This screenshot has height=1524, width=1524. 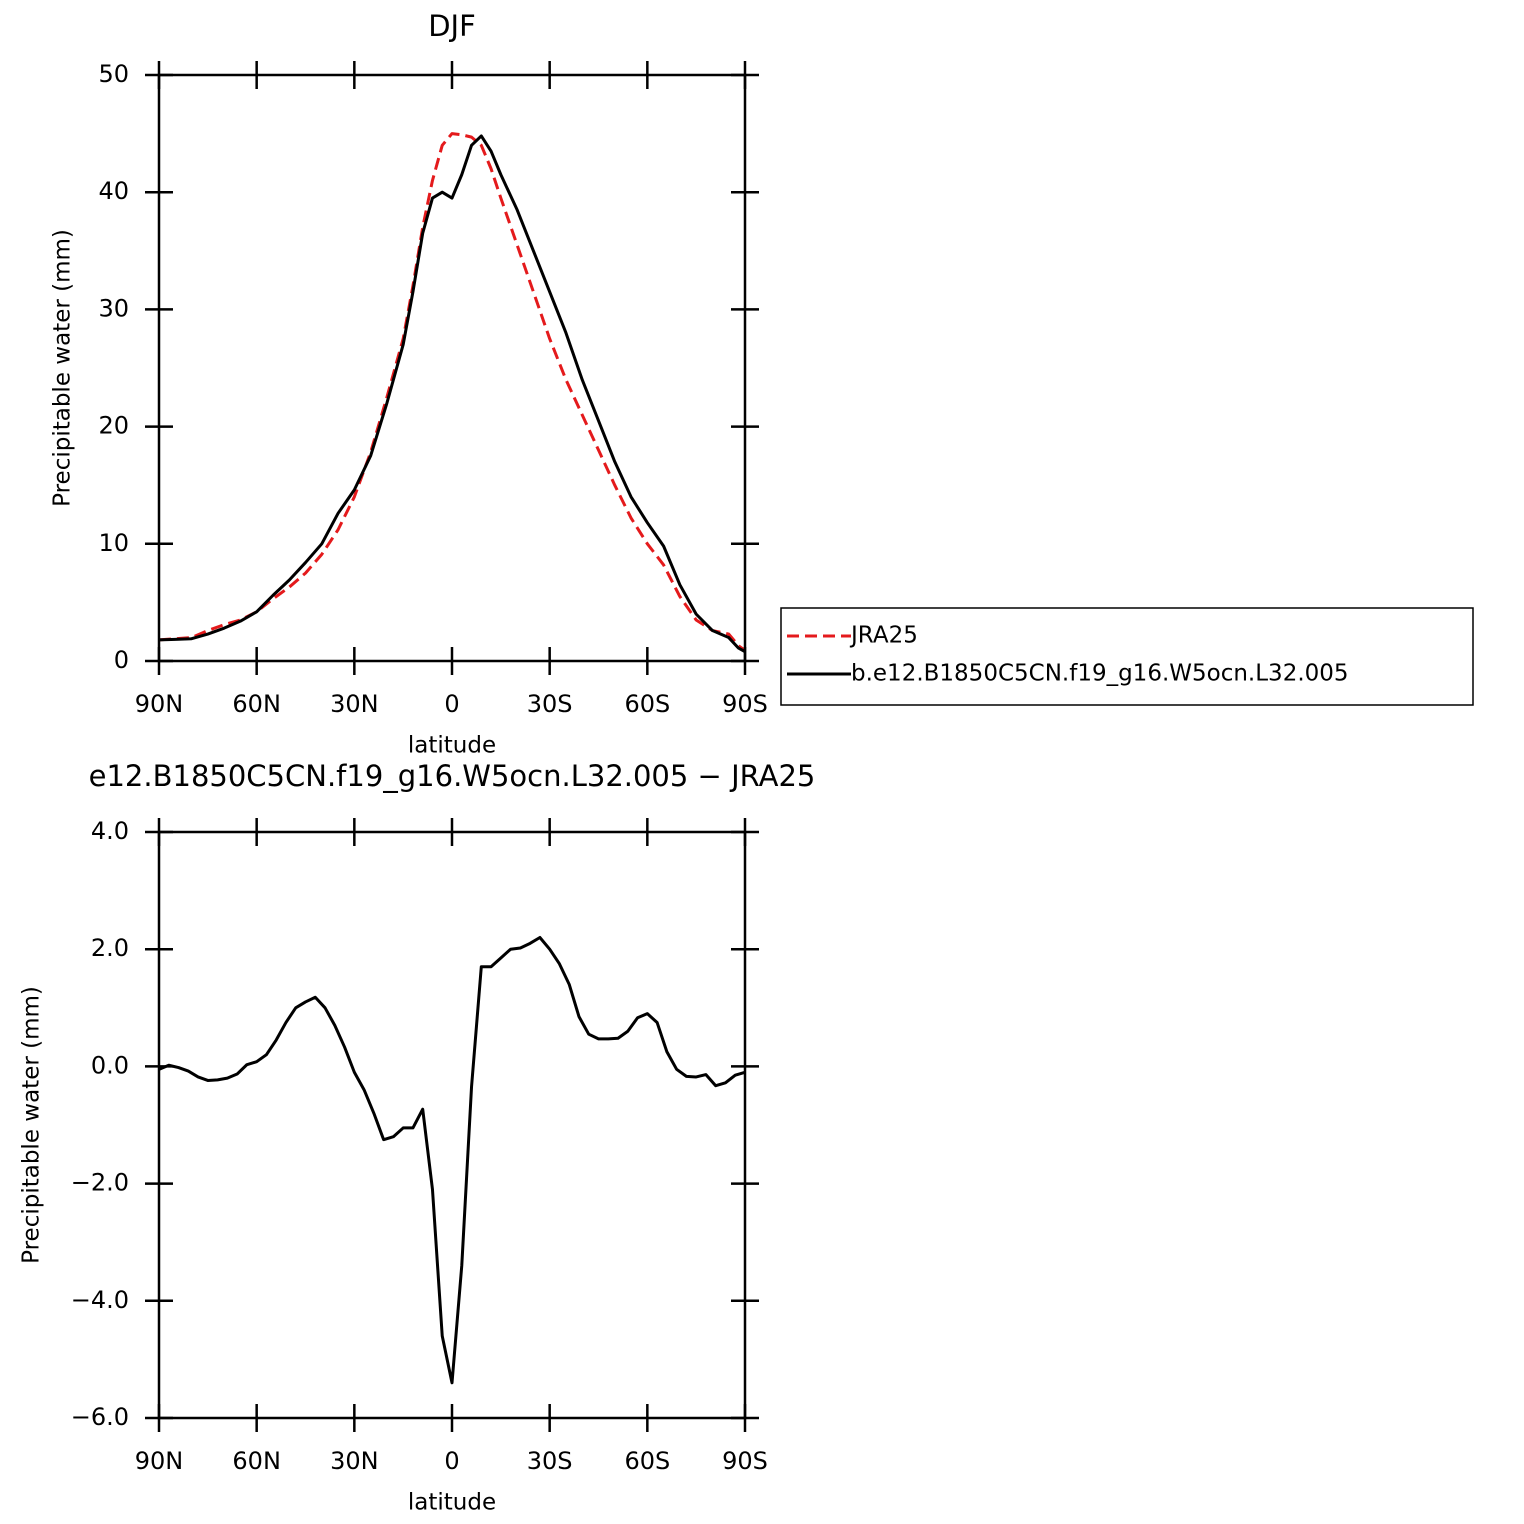 What do you see at coordinates (113, 74) in the screenshot?
I see `y-tick-label: 50` at bounding box center [113, 74].